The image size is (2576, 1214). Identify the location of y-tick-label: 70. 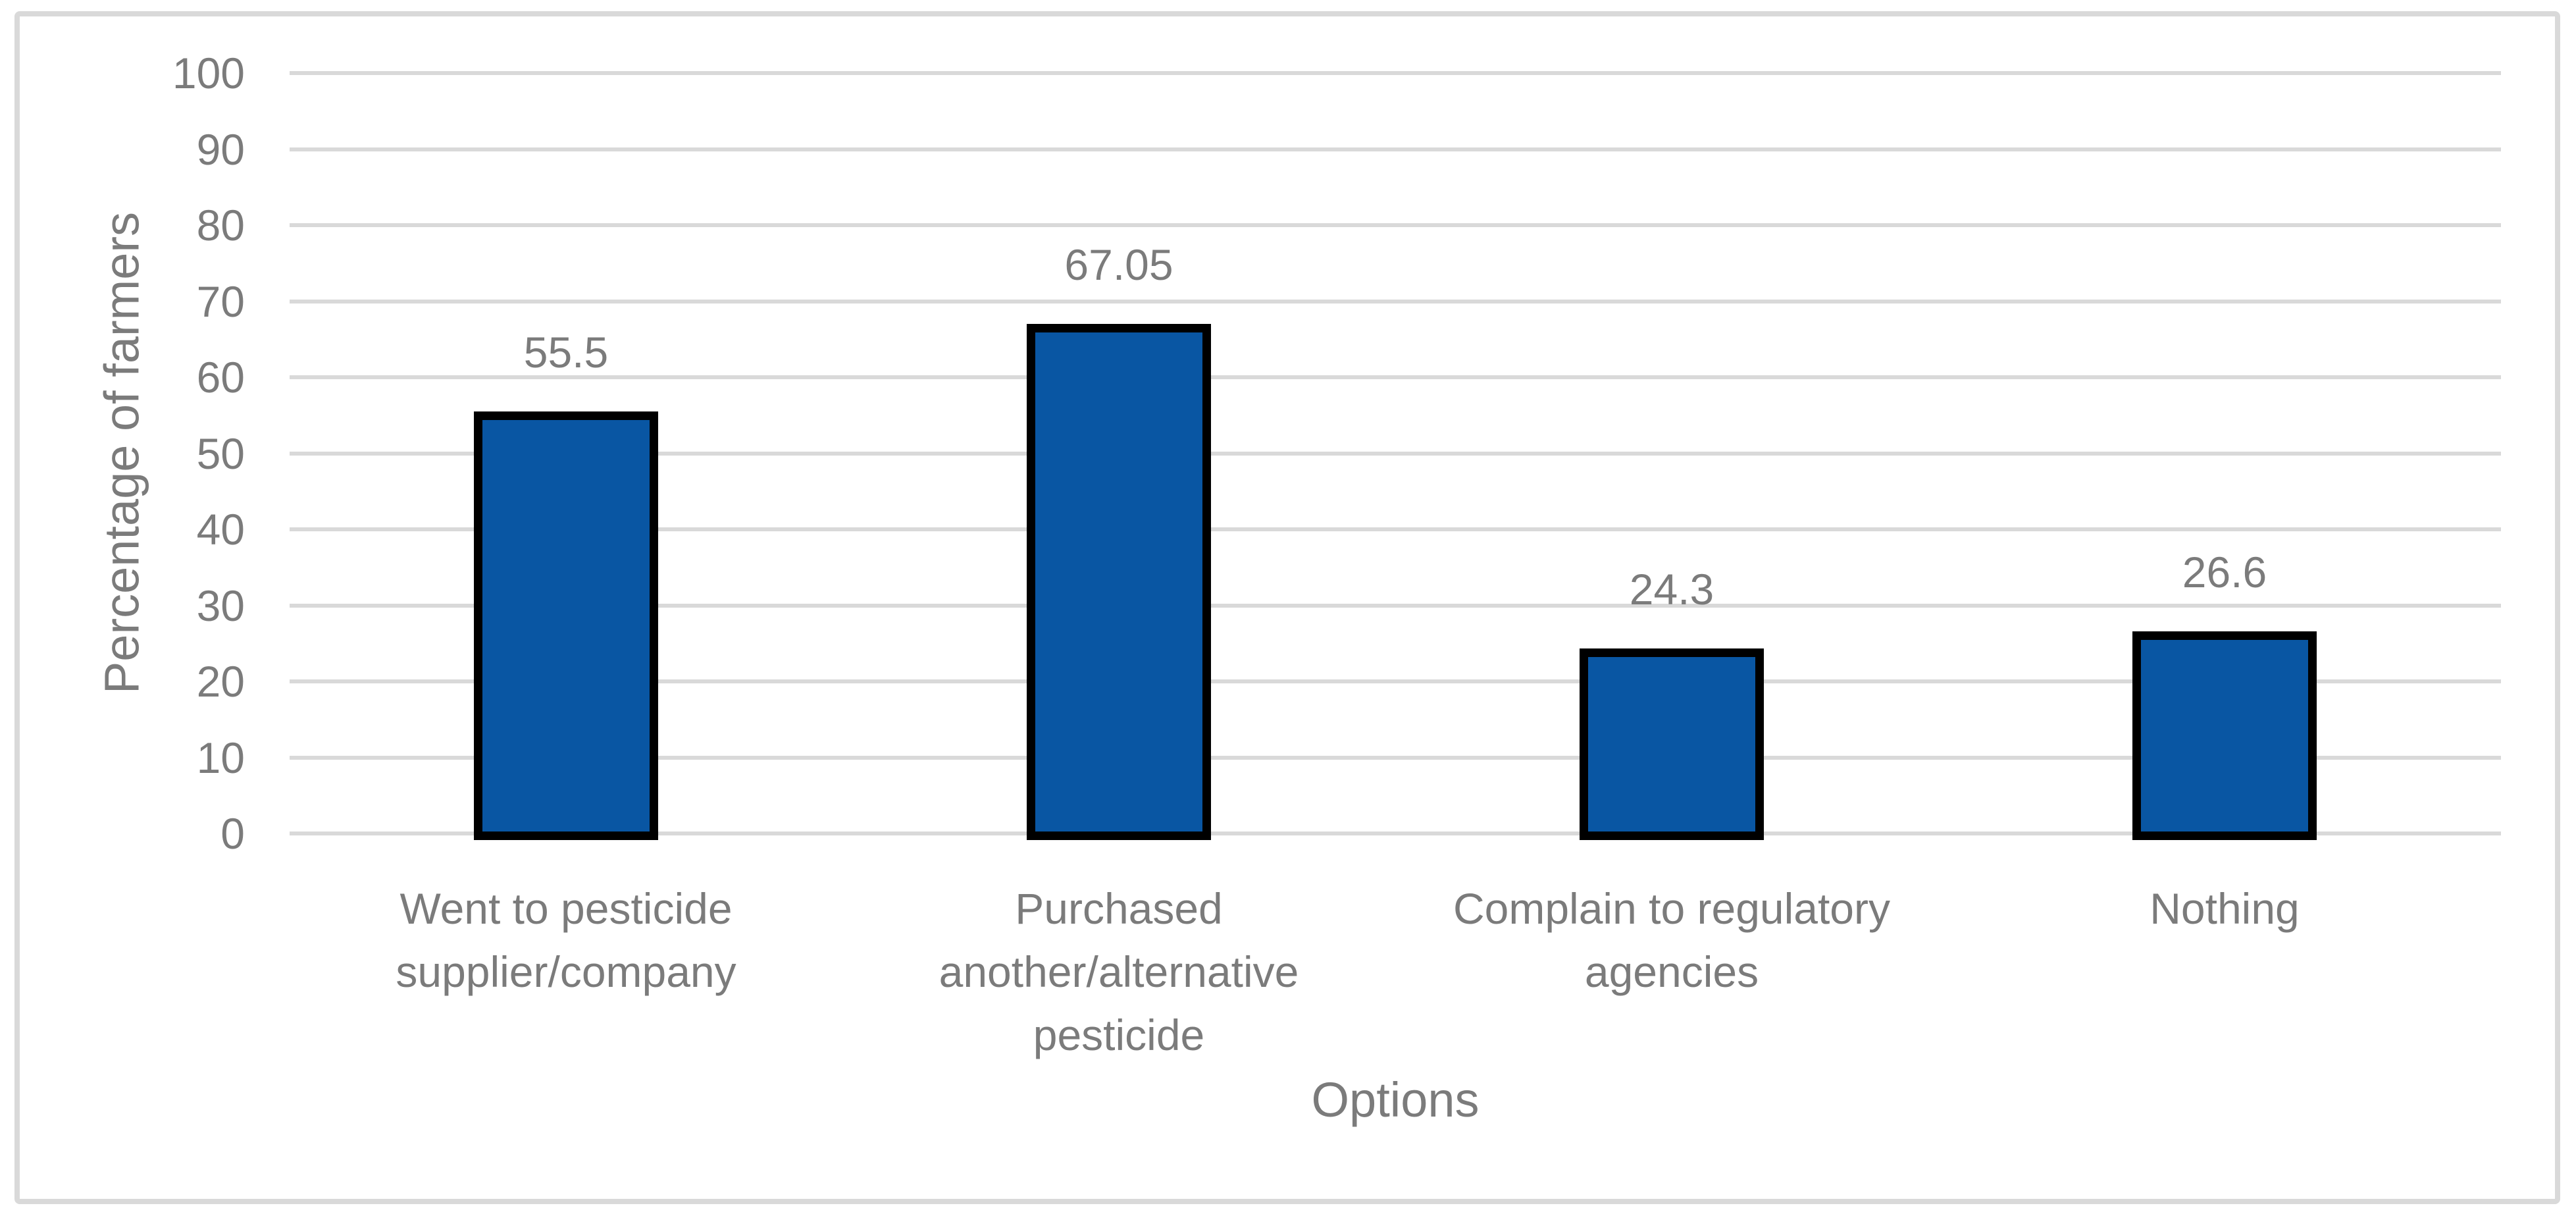
(220, 301).